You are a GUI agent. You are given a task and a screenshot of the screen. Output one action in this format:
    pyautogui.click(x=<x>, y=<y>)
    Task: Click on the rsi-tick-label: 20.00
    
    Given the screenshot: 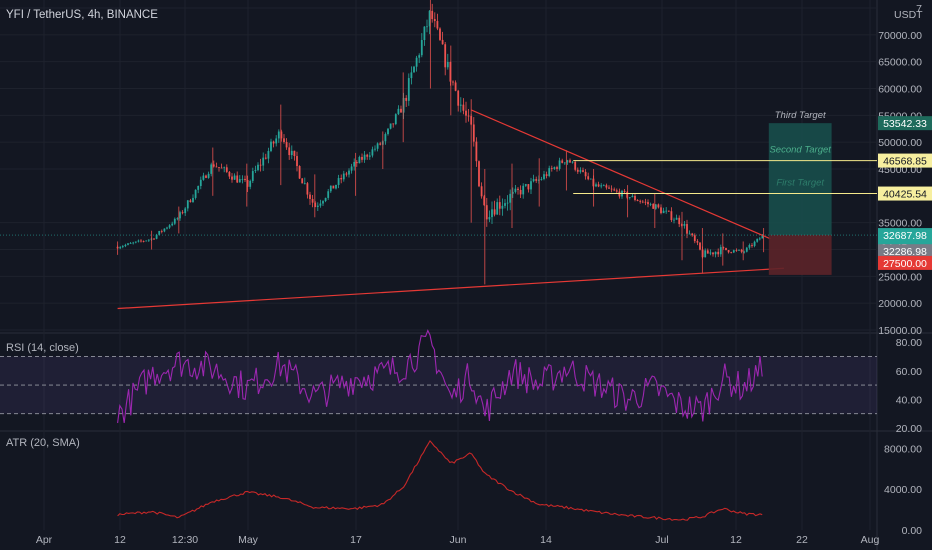 What is the action you would take?
    pyautogui.click(x=909, y=429)
    